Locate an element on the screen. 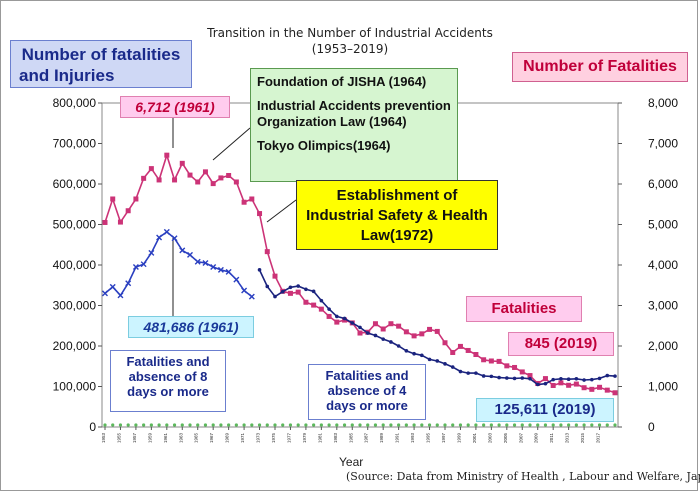  x-tick-label: 1997 is located at coordinates (443, 438).